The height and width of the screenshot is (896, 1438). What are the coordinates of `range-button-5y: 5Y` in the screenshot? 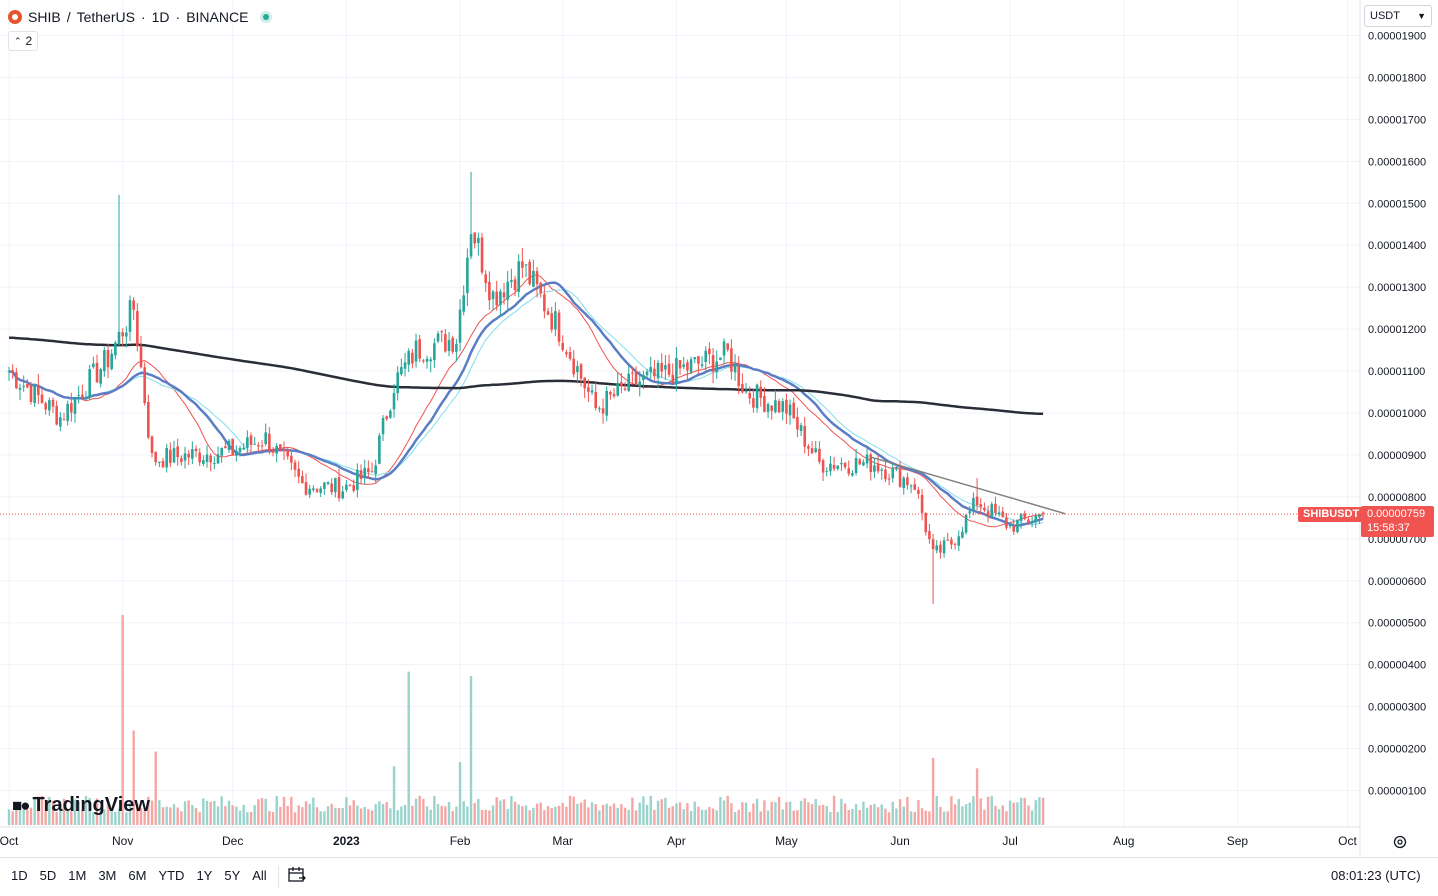 It's located at (232, 875).